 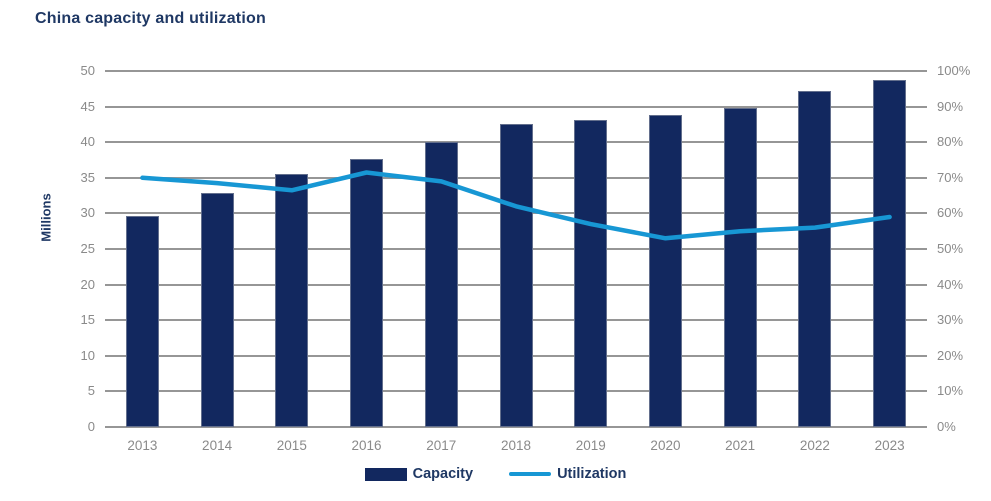 I want to click on bar-2018, so click(x=516, y=275).